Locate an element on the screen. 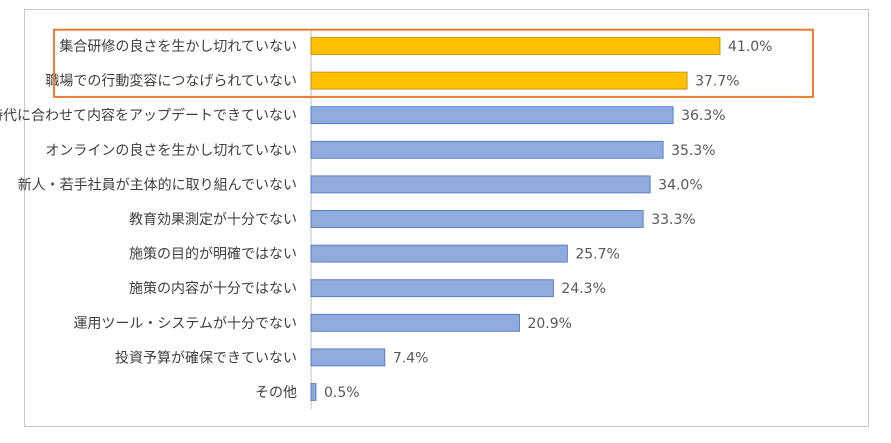 This screenshot has height=443, width=891. category-label-8: 運用ツール・システムが十分でない is located at coordinates (185, 324).